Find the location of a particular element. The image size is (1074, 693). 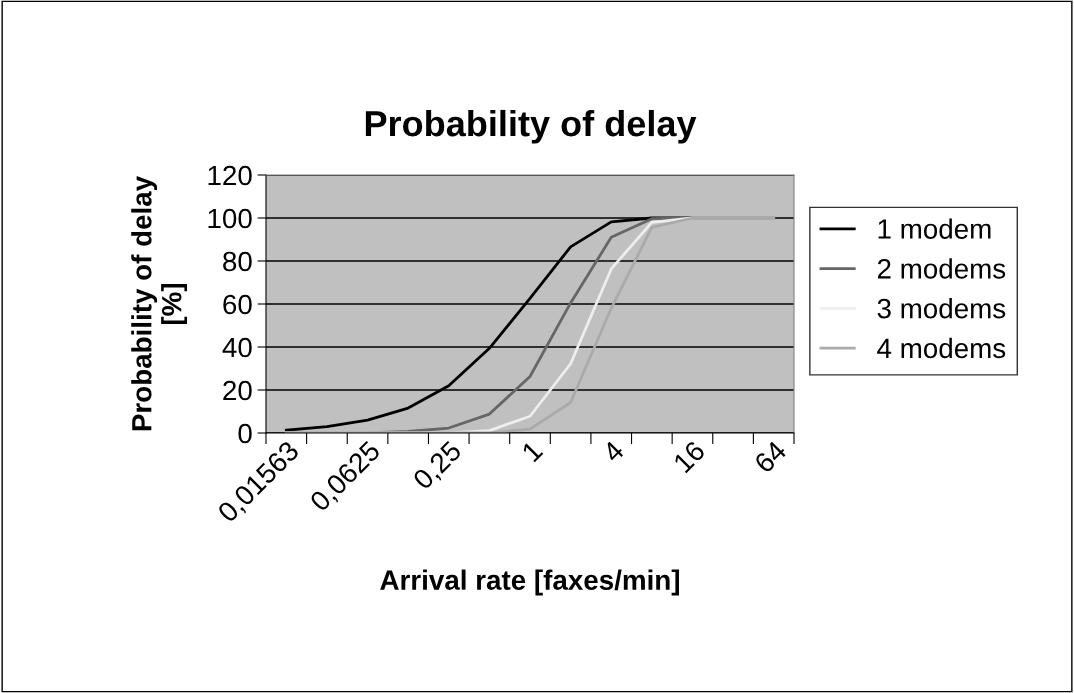

y-tick-label: 80 is located at coordinates (237, 261).